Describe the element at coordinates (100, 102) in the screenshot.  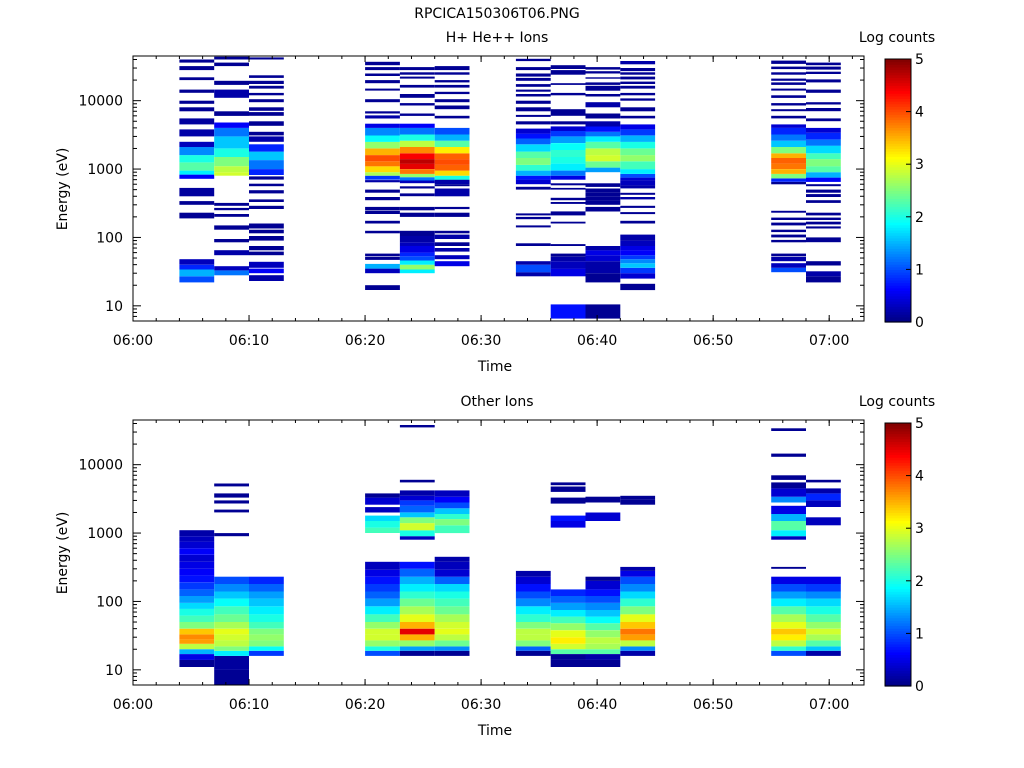
I see `y-tick-label: 10000` at that location.